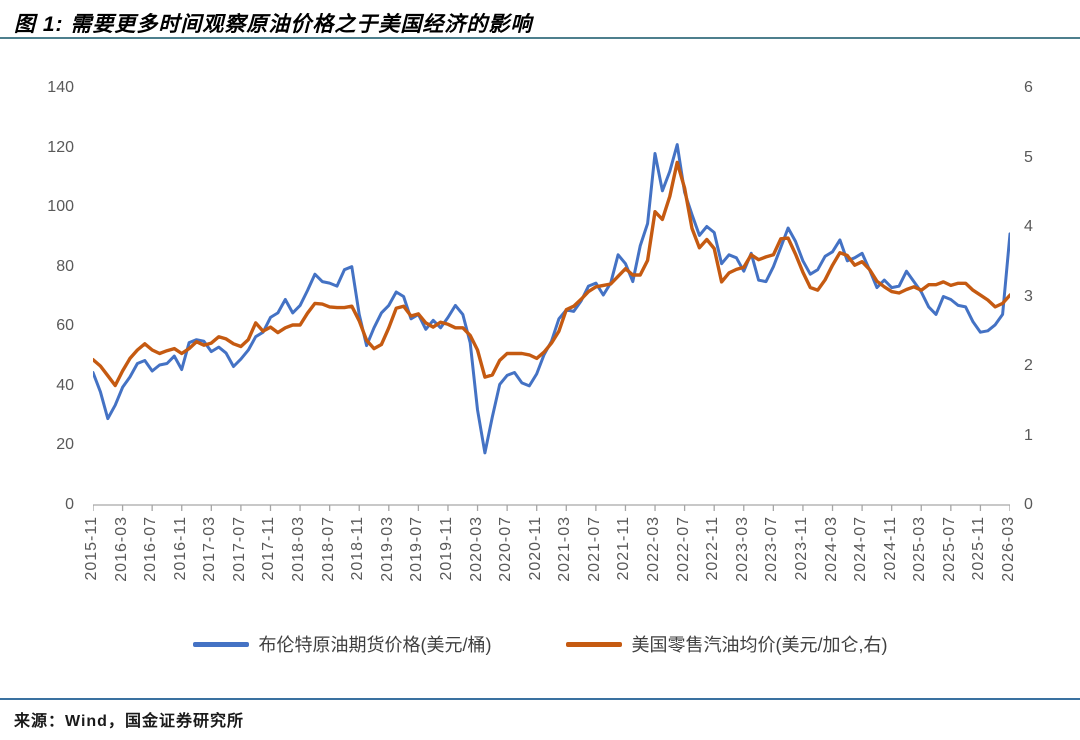  I want to click on x-axis-tick-label: 2018-07, so click(328, 549).